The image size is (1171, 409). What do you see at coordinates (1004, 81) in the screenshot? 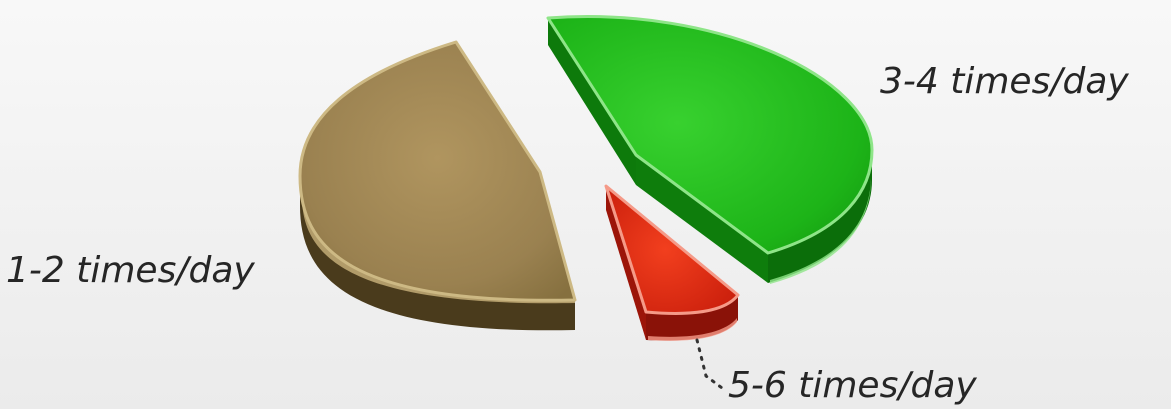
I see `label-3-4-times-day: 3-4 times/day` at bounding box center [1004, 81].